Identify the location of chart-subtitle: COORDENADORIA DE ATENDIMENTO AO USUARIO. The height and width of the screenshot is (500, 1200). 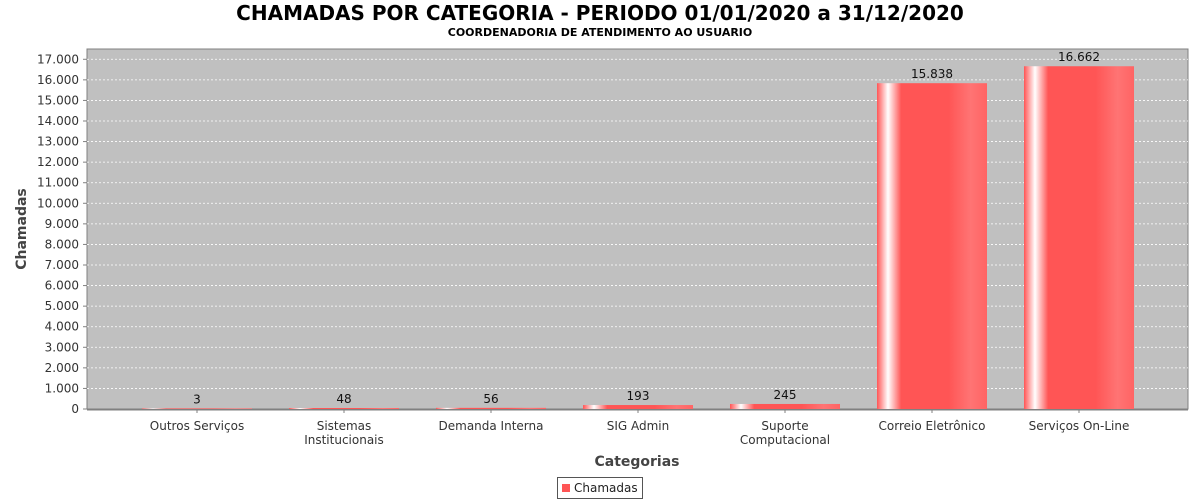
(600, 32).